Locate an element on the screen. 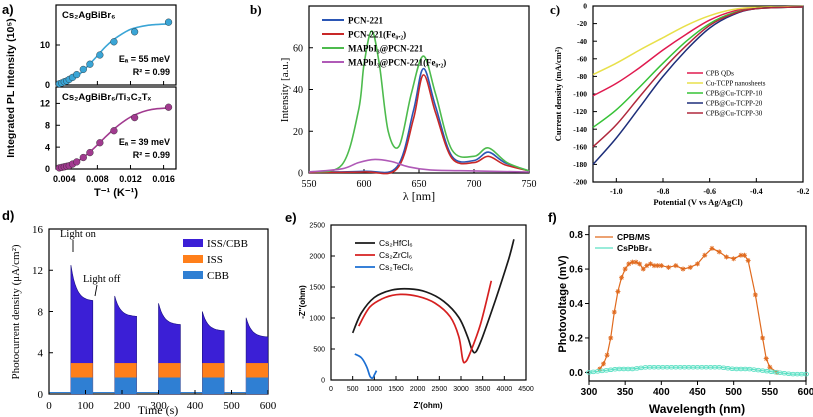 The width and height of the screenshot is (813, 417). panel-d-legend-label: CBB is located at coordinates (218, 276).